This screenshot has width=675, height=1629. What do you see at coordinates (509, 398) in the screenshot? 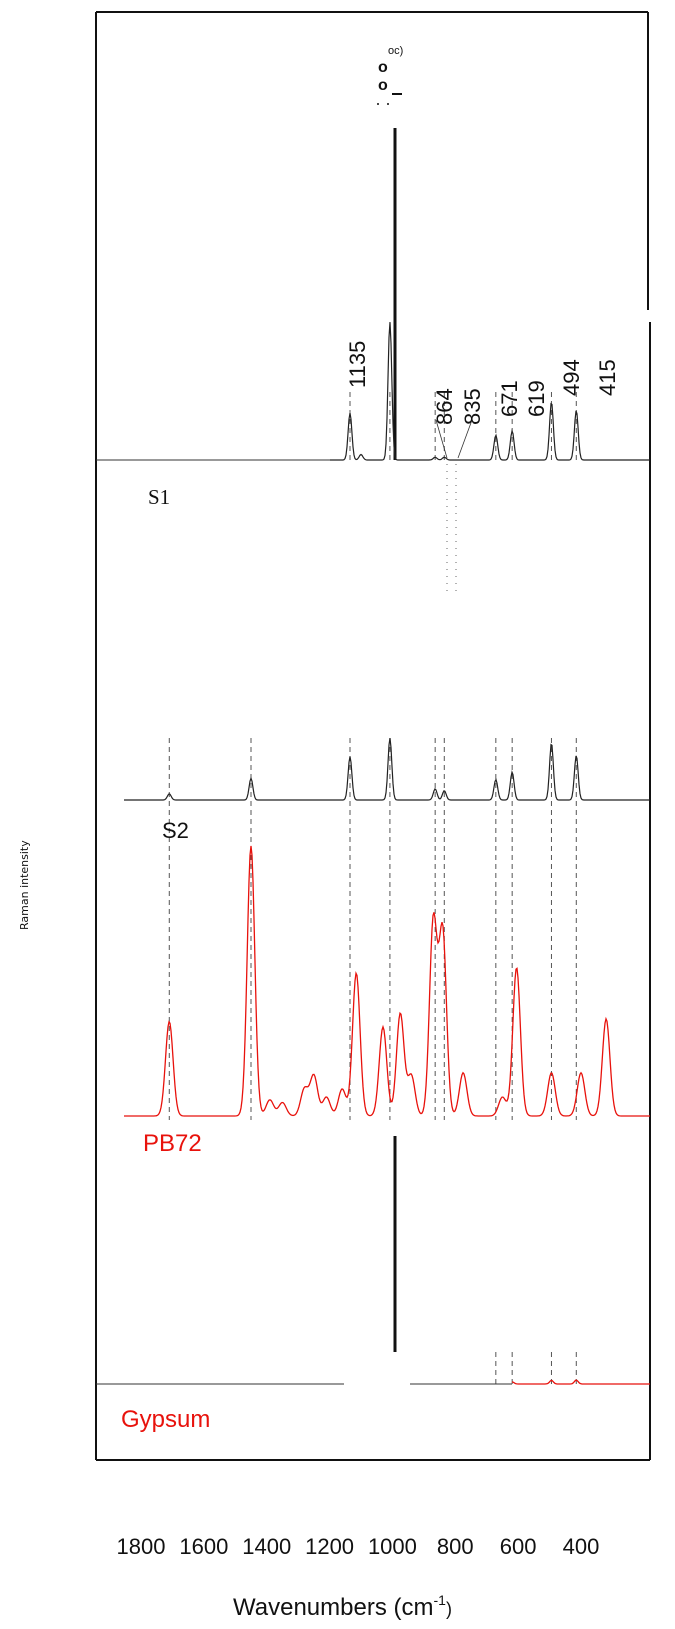
I see `peak-label-671: 671` at bounding box center [509, 398].